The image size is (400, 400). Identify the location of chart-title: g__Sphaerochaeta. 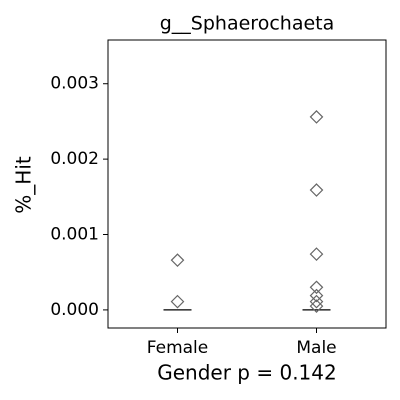
(247, 24).